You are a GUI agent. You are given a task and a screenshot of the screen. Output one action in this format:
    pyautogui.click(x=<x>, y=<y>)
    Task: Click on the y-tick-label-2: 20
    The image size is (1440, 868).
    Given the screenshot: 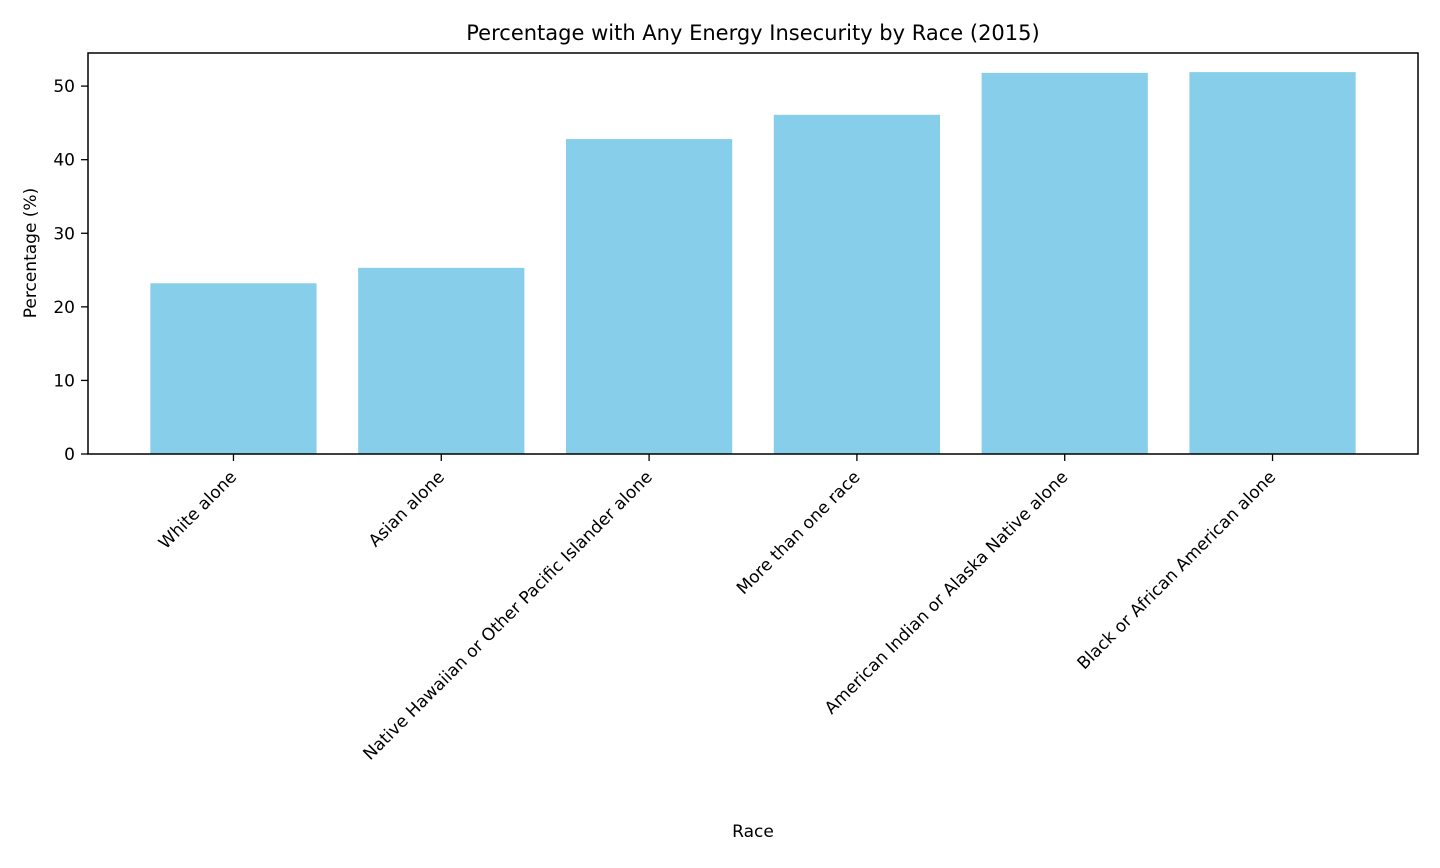 What is the action you would take?
    pyautogui.click(x=64, y=308)
    